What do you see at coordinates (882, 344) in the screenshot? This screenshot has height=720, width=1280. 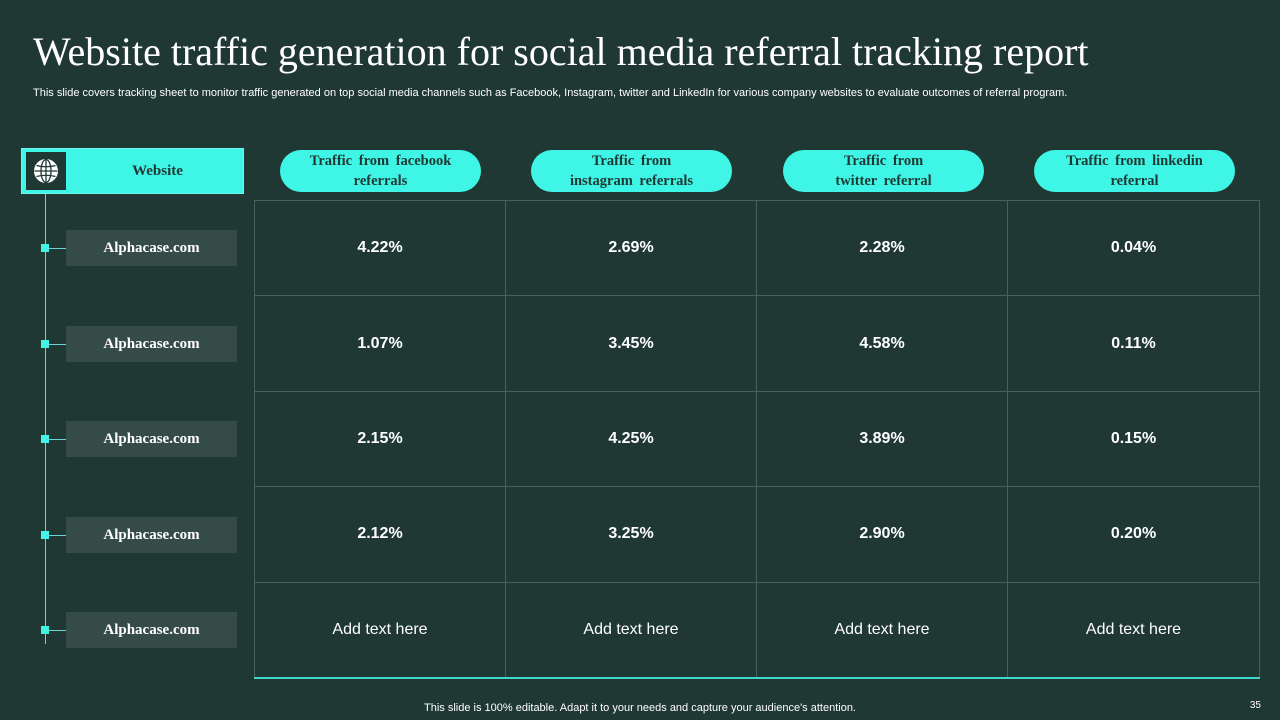 I see `table-cell: 4.58%` at bounding box center [882, 344].